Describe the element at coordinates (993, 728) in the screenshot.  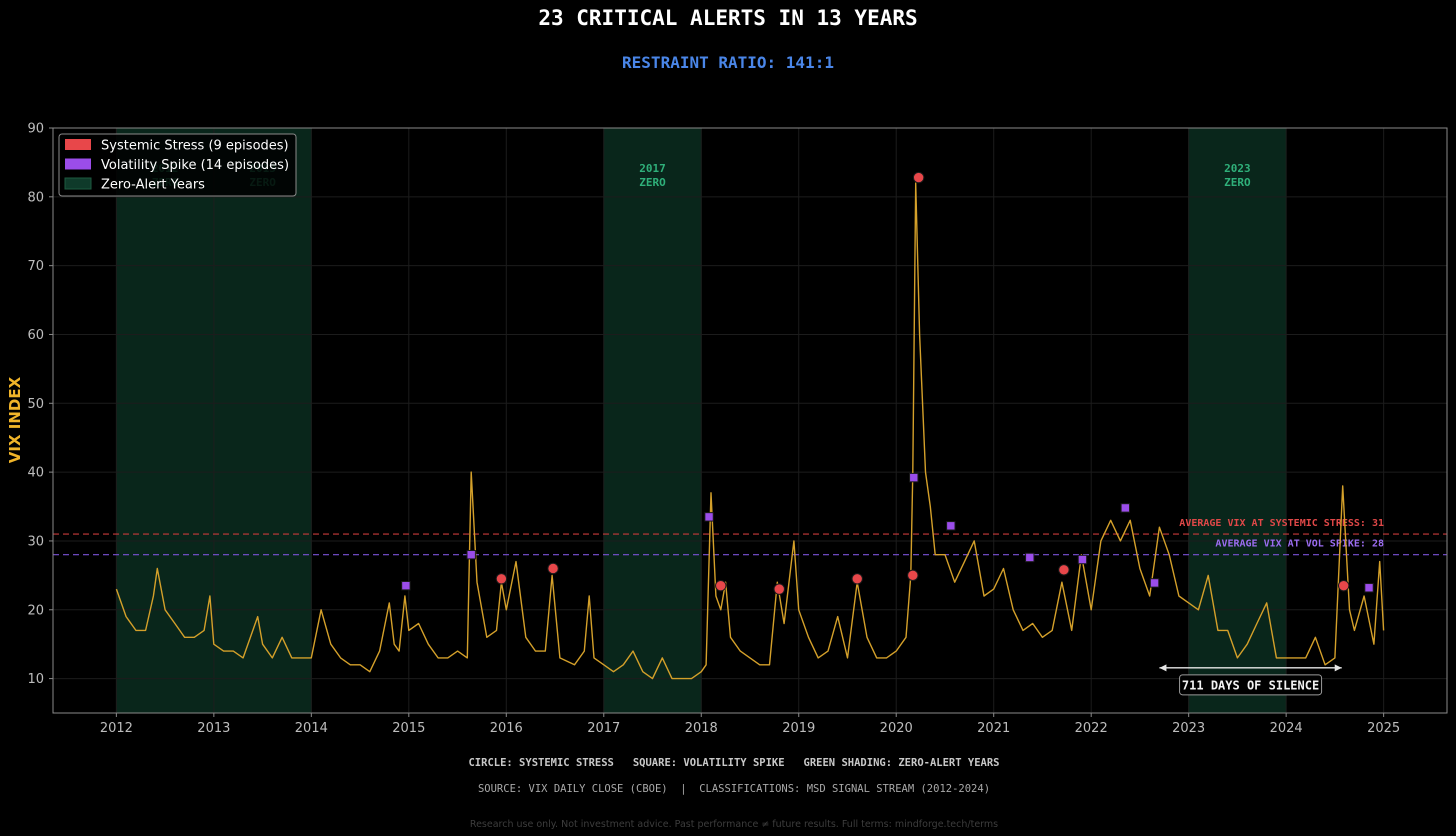
I see `x-tick-label: 2021` at that location.